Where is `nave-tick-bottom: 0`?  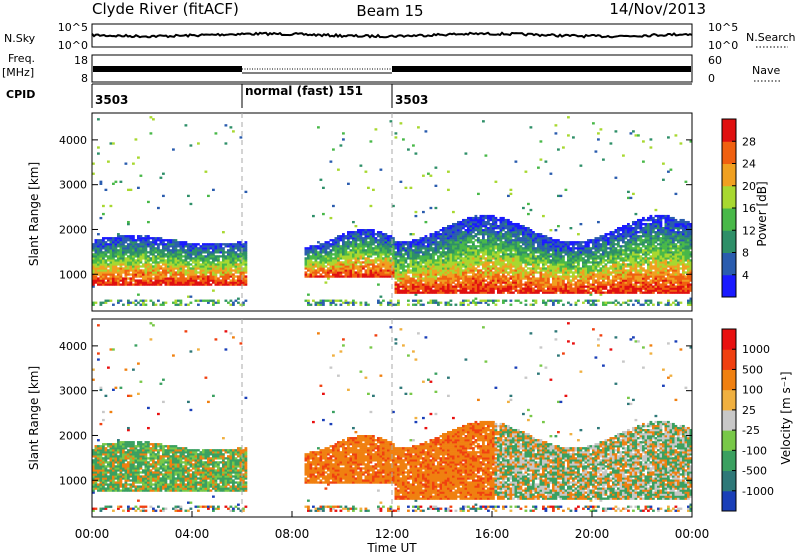 nave-tick-bottom: 0 is located at coordinates (711, 78).